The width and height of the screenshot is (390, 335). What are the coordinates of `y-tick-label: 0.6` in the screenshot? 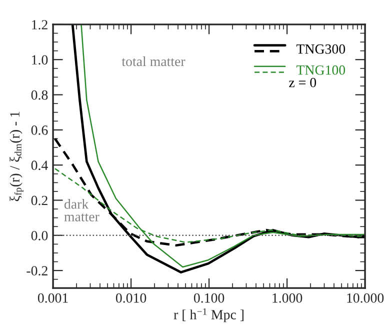 It's located at (39, 130).